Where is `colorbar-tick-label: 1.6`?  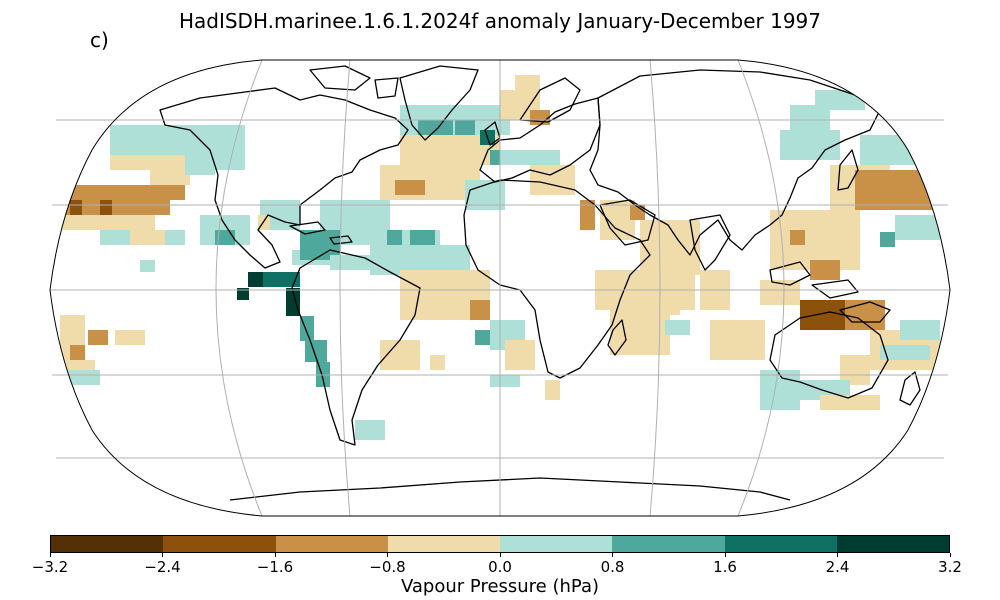 colorbar-tick-label: 1.6 is located at coordinates (725, 567).